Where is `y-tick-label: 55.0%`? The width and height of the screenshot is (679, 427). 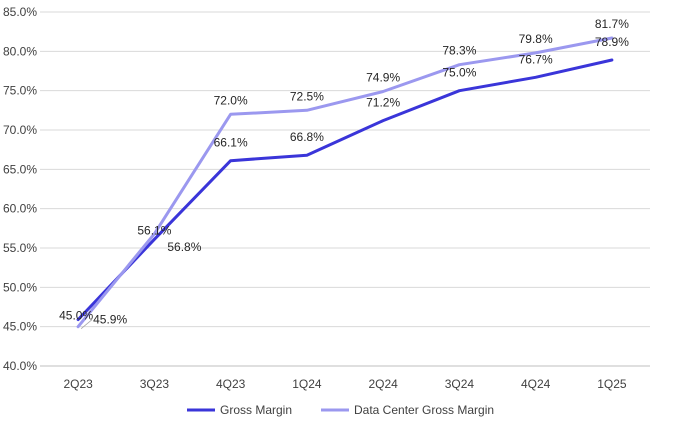
y-tick-label: 55.0% is located at coordinates (20, 248).